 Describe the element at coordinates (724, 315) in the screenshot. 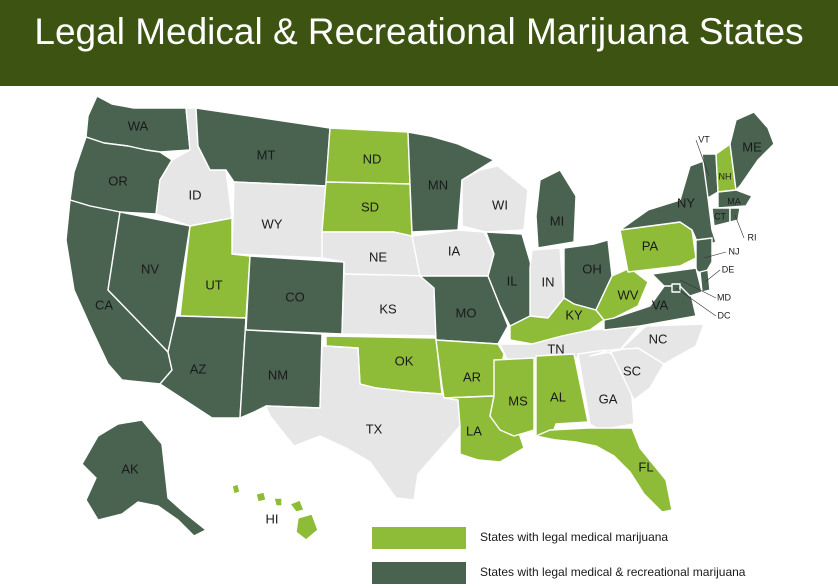

I see `state-label-dc: DC` at that location.